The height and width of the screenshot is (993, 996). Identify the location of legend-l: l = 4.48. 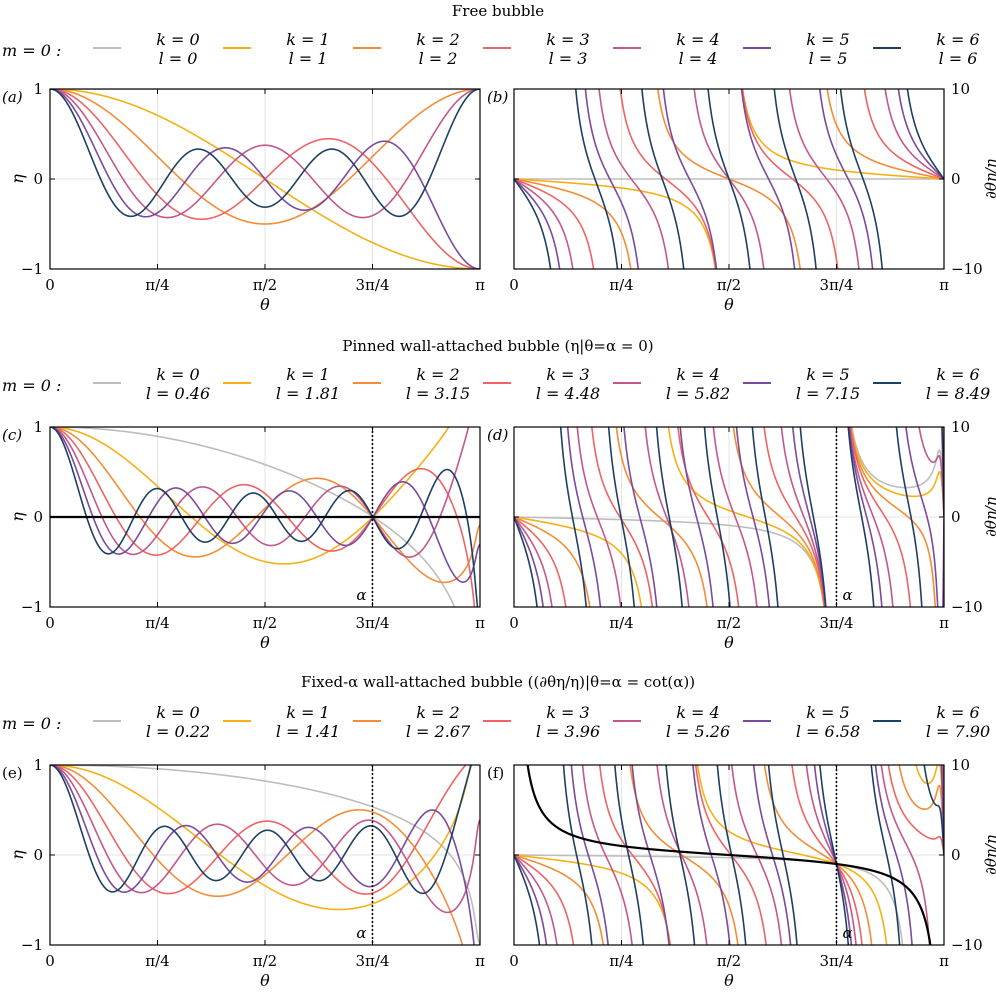
(568, 393).